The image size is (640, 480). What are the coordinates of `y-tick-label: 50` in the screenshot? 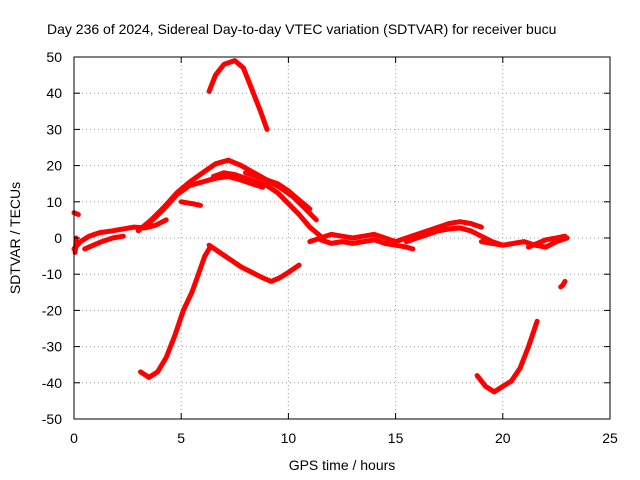 It's located at (54, 57).